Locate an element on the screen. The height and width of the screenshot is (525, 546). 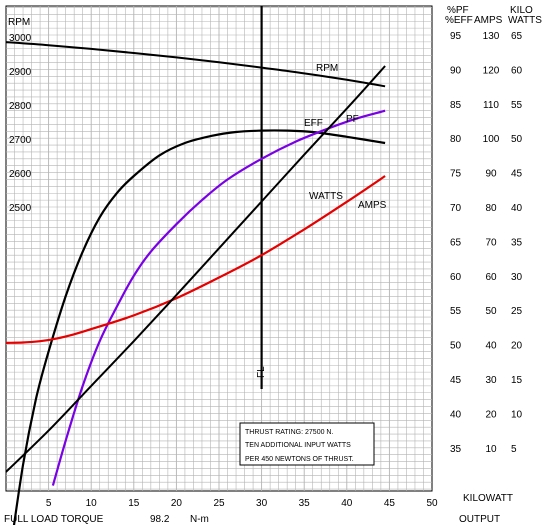
kw-axis-header-line2: WATTS is located at coordinates (525, 20).